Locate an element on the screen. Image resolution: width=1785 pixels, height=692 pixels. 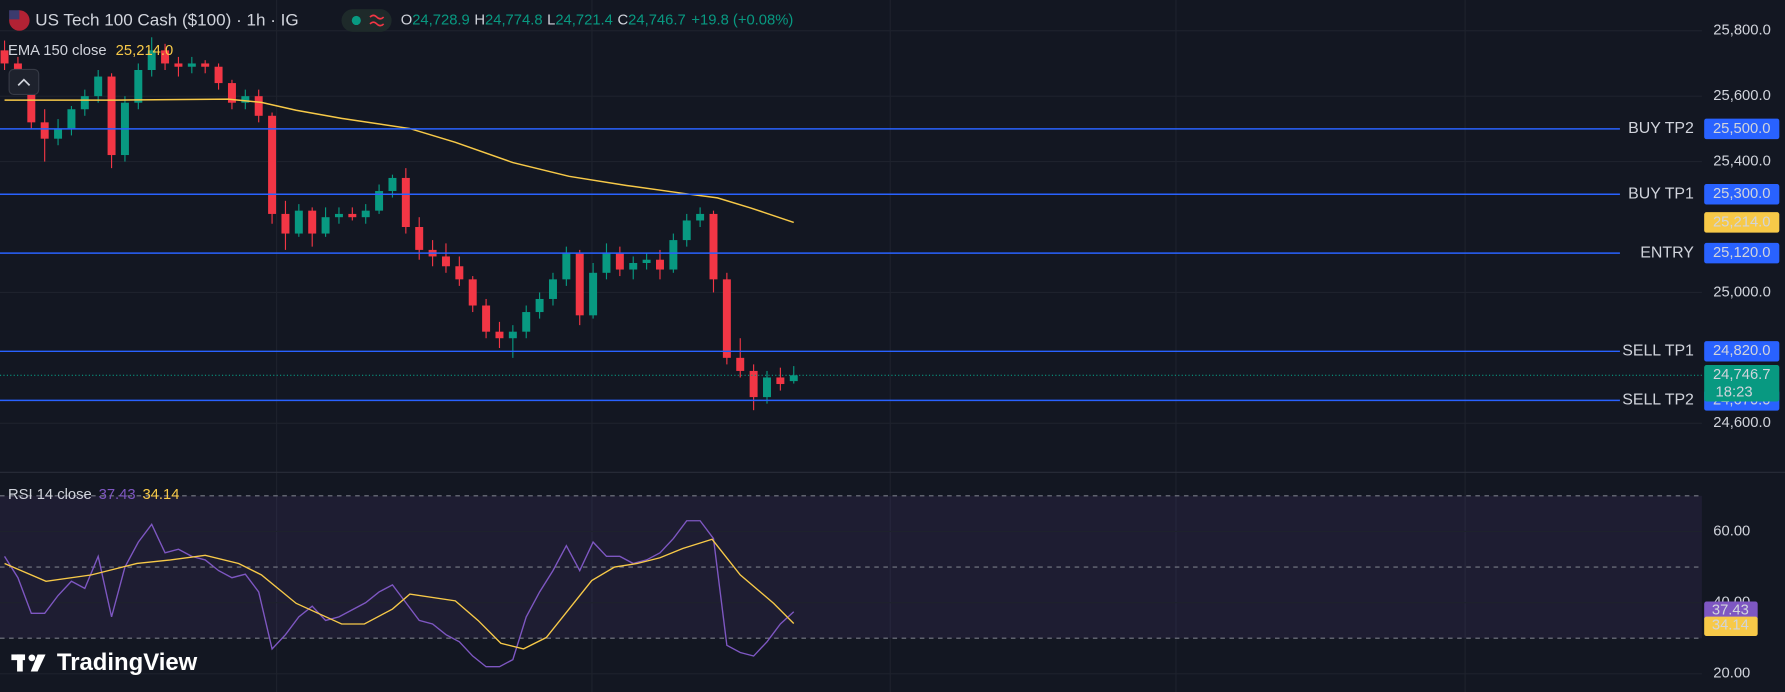
ema-legend: EMA 150 close 25,214.0 is located at coordinates (90, 51).